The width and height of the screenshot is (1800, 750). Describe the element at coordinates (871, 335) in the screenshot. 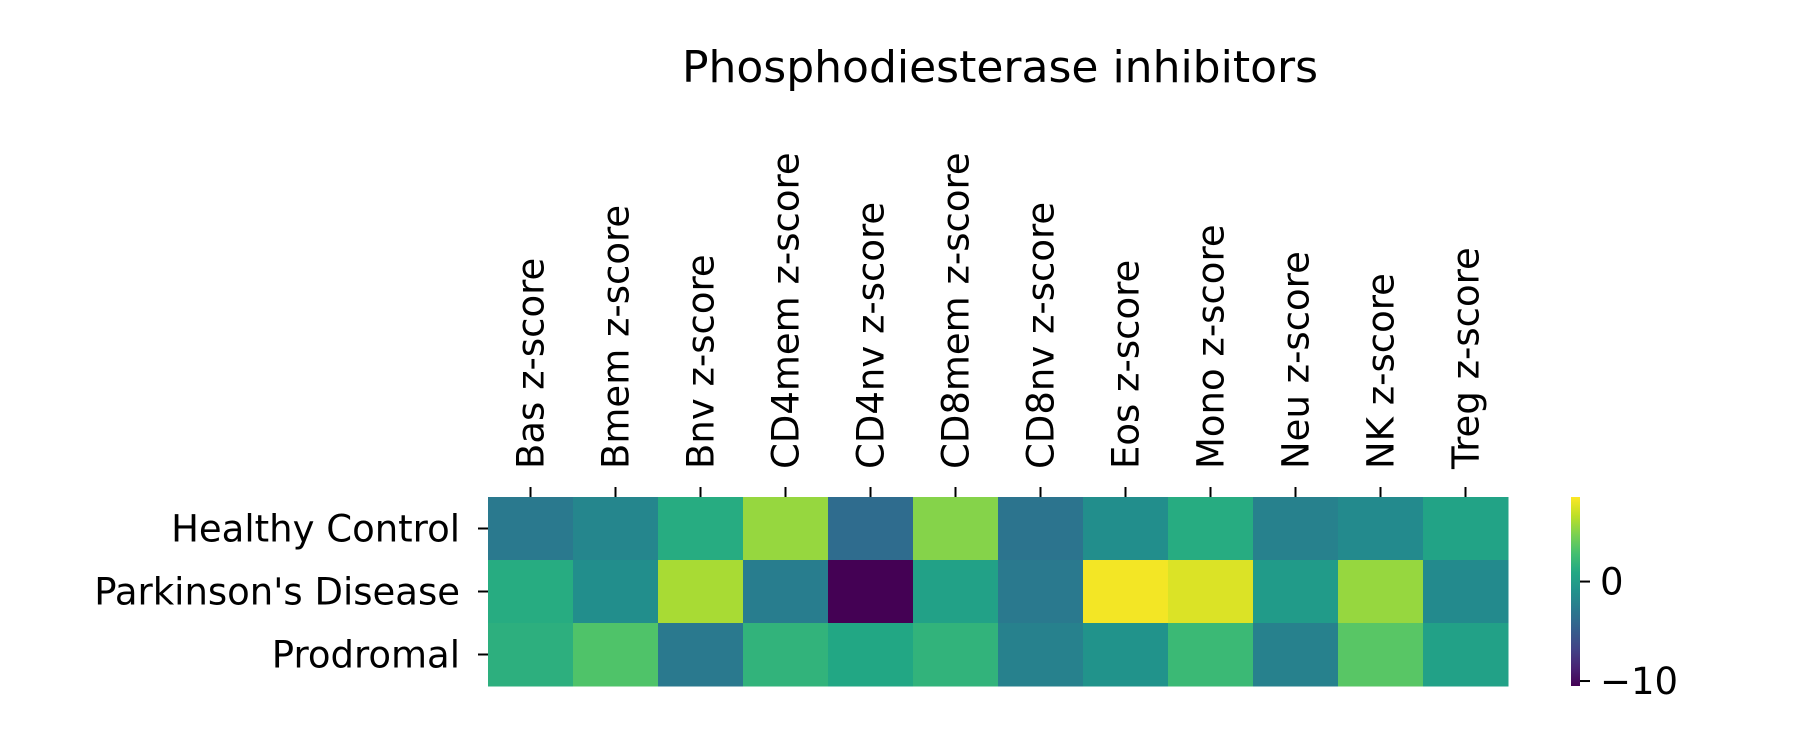

I see `x-tick-label: CD4nv z-score` at that location.